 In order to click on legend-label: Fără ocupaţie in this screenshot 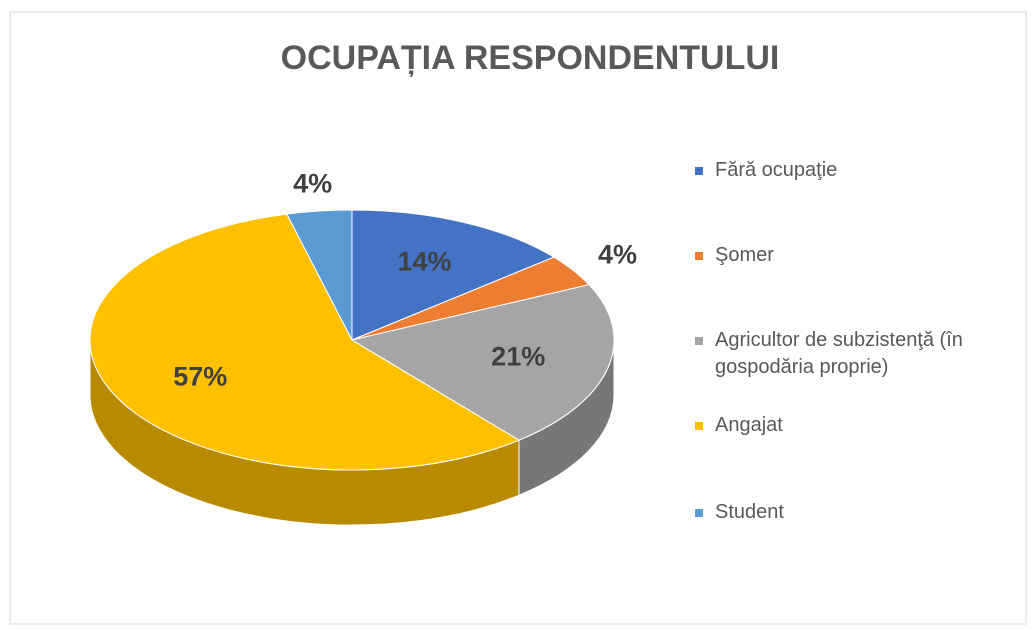, I will do `click(776, 170)`.